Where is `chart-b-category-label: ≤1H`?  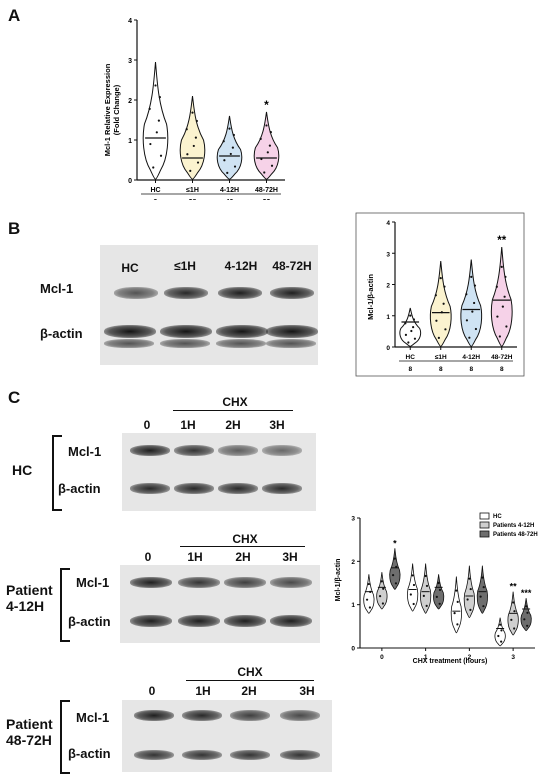 chart-b-category-label: ≤1H is located at coordinates (441, 357).